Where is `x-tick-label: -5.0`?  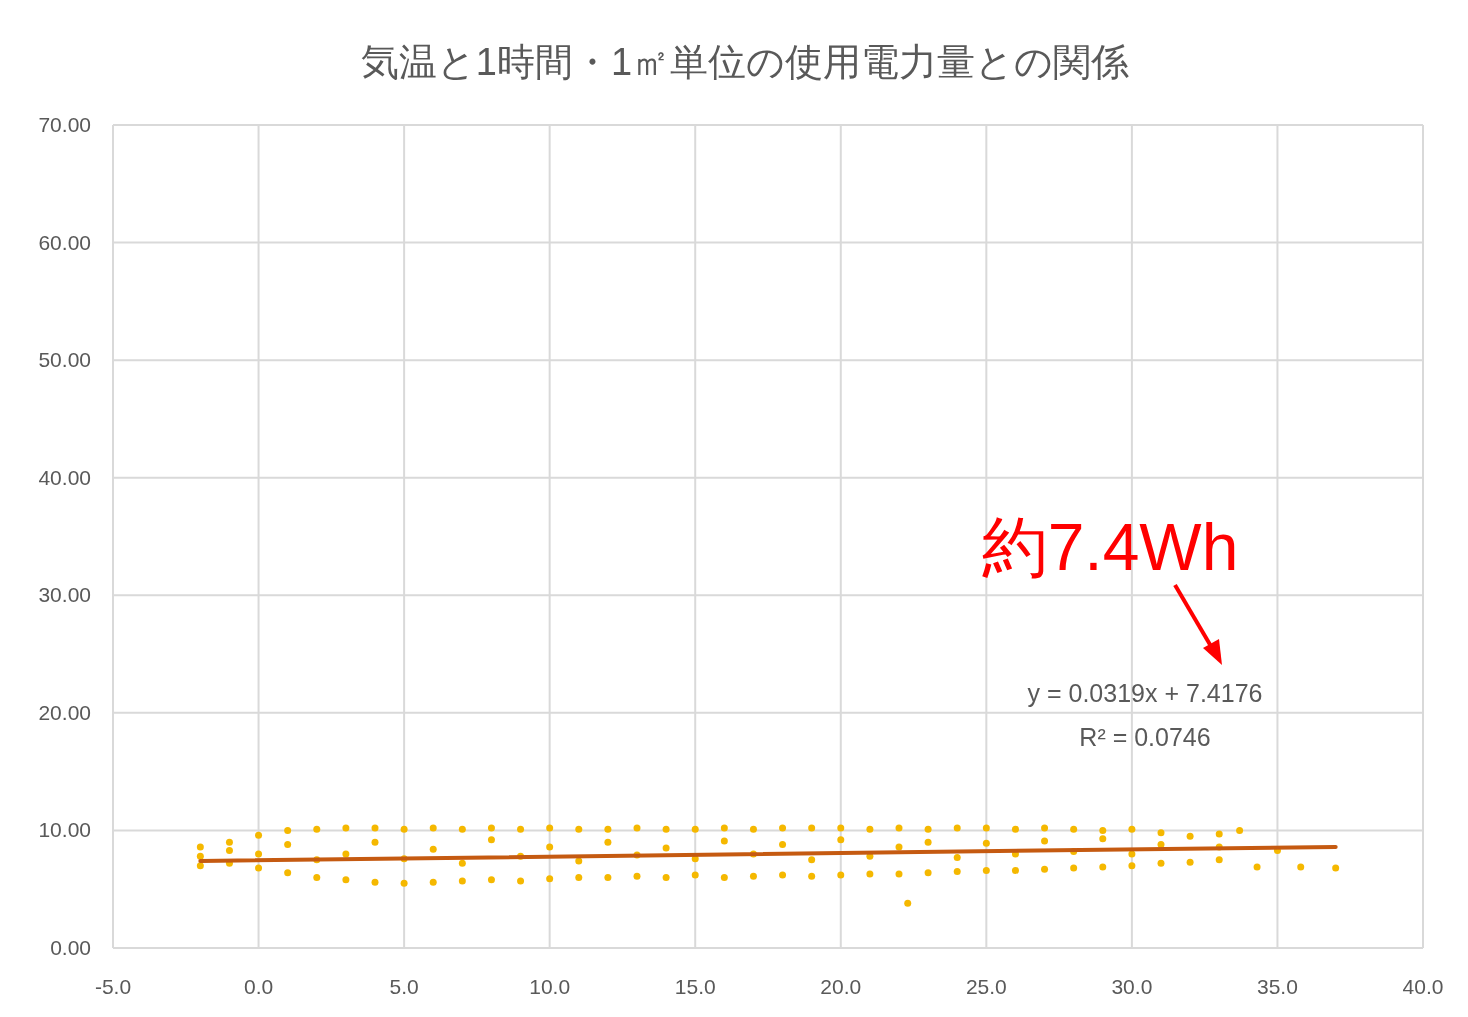
x-tick-label: -5.0 is located at coordinates (113, 986).